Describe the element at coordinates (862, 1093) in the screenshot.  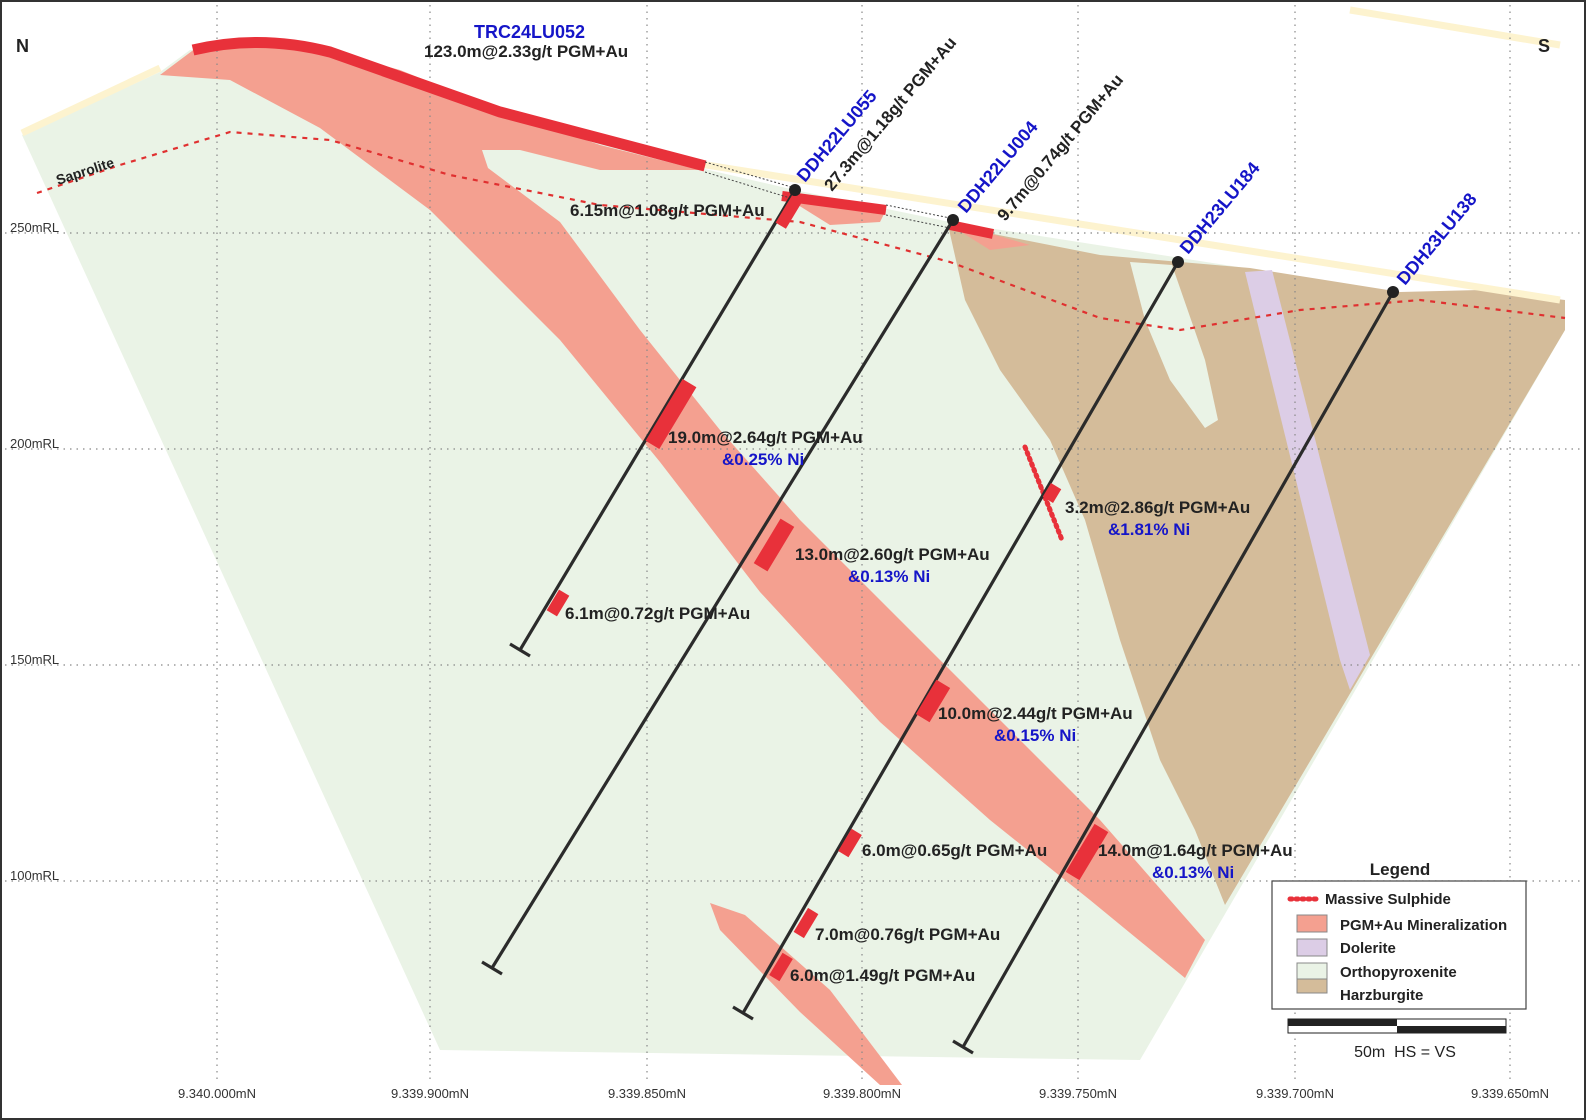
I see `northing-label: 9.339.800mN` at that location.